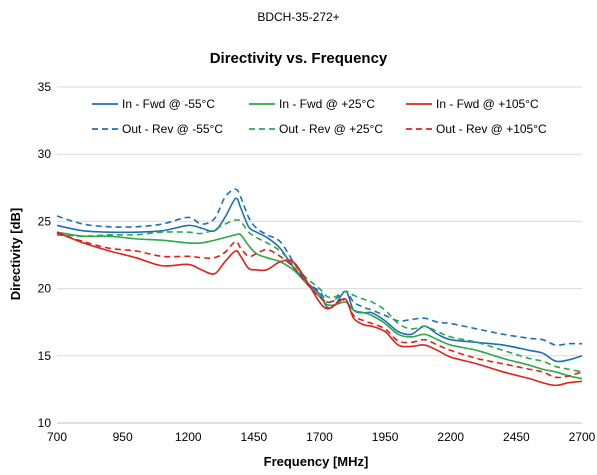 This screenshot has width=597, height=475. Describe the element at coordinates (319, 437) in the screenshot. I see `x-tick-label: 1700` at that location.